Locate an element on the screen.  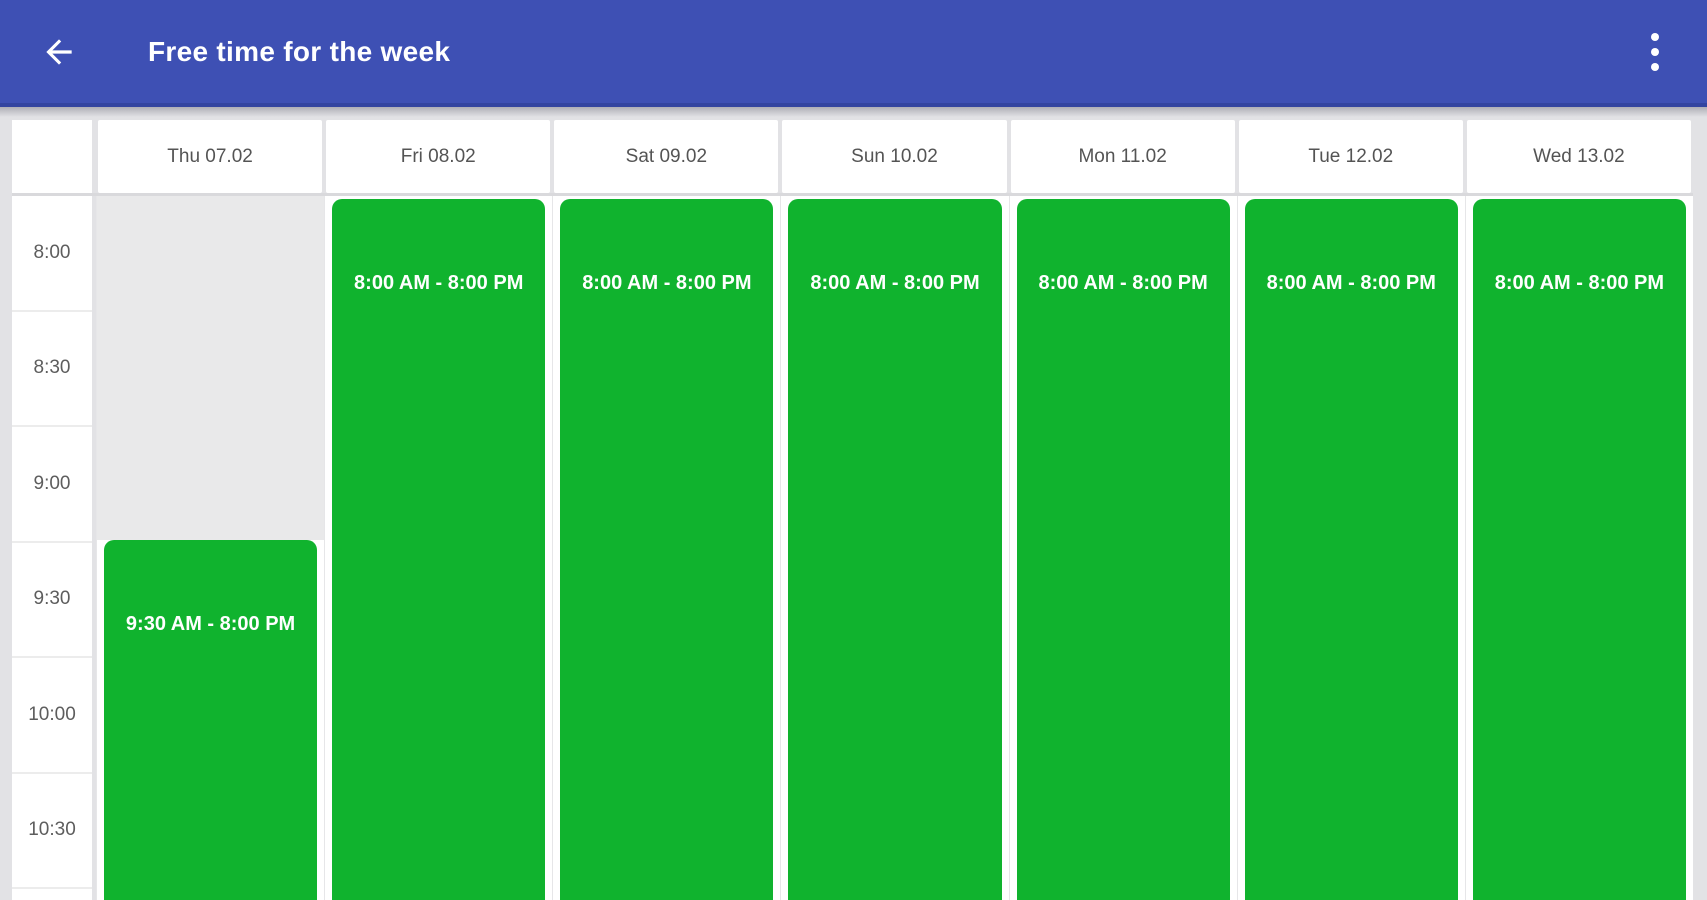
kebab-menu-icon is located at coordinates (1655, 51).